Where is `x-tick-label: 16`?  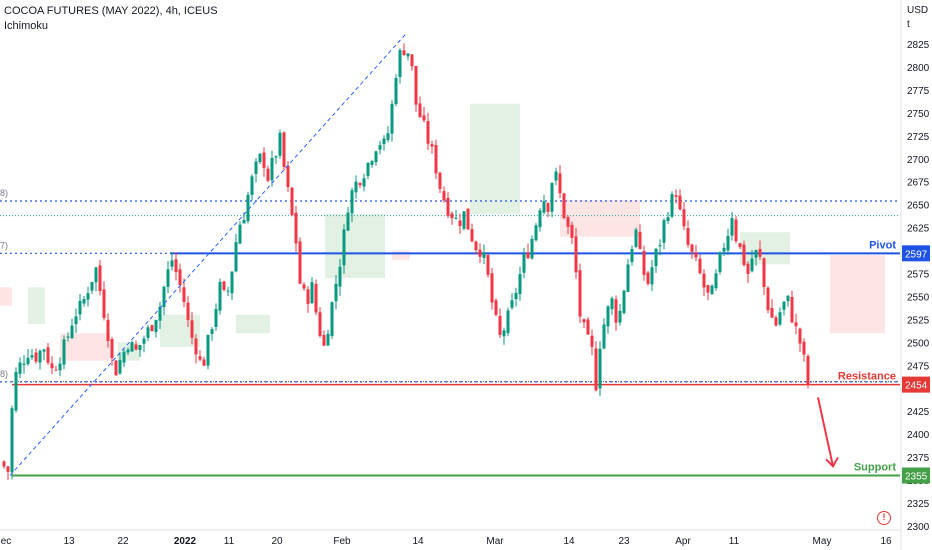 x-tick-label: 16 is located at coordinates (886, 541).